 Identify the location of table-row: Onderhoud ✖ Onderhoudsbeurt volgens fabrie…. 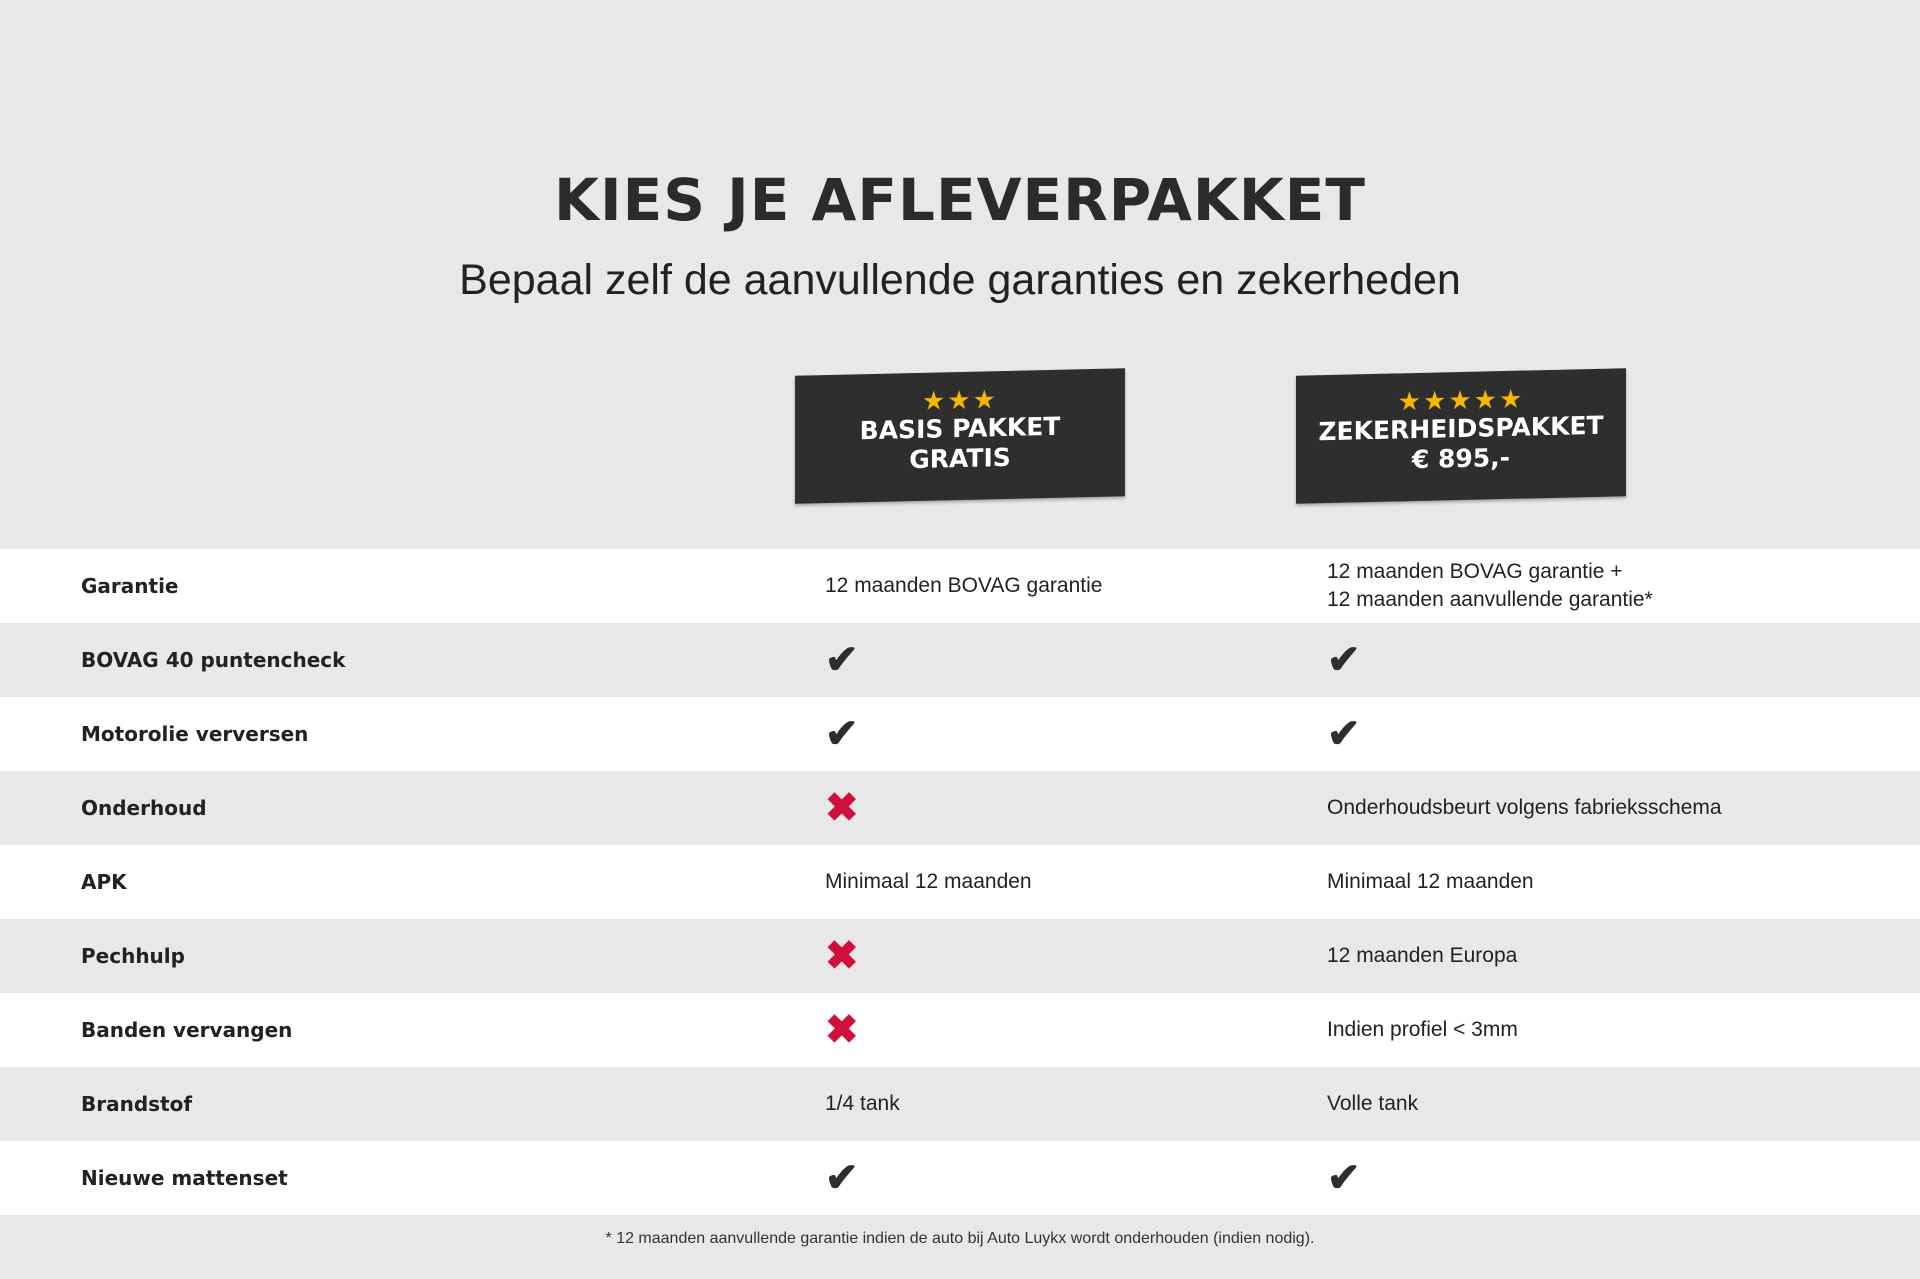
(960, 808).